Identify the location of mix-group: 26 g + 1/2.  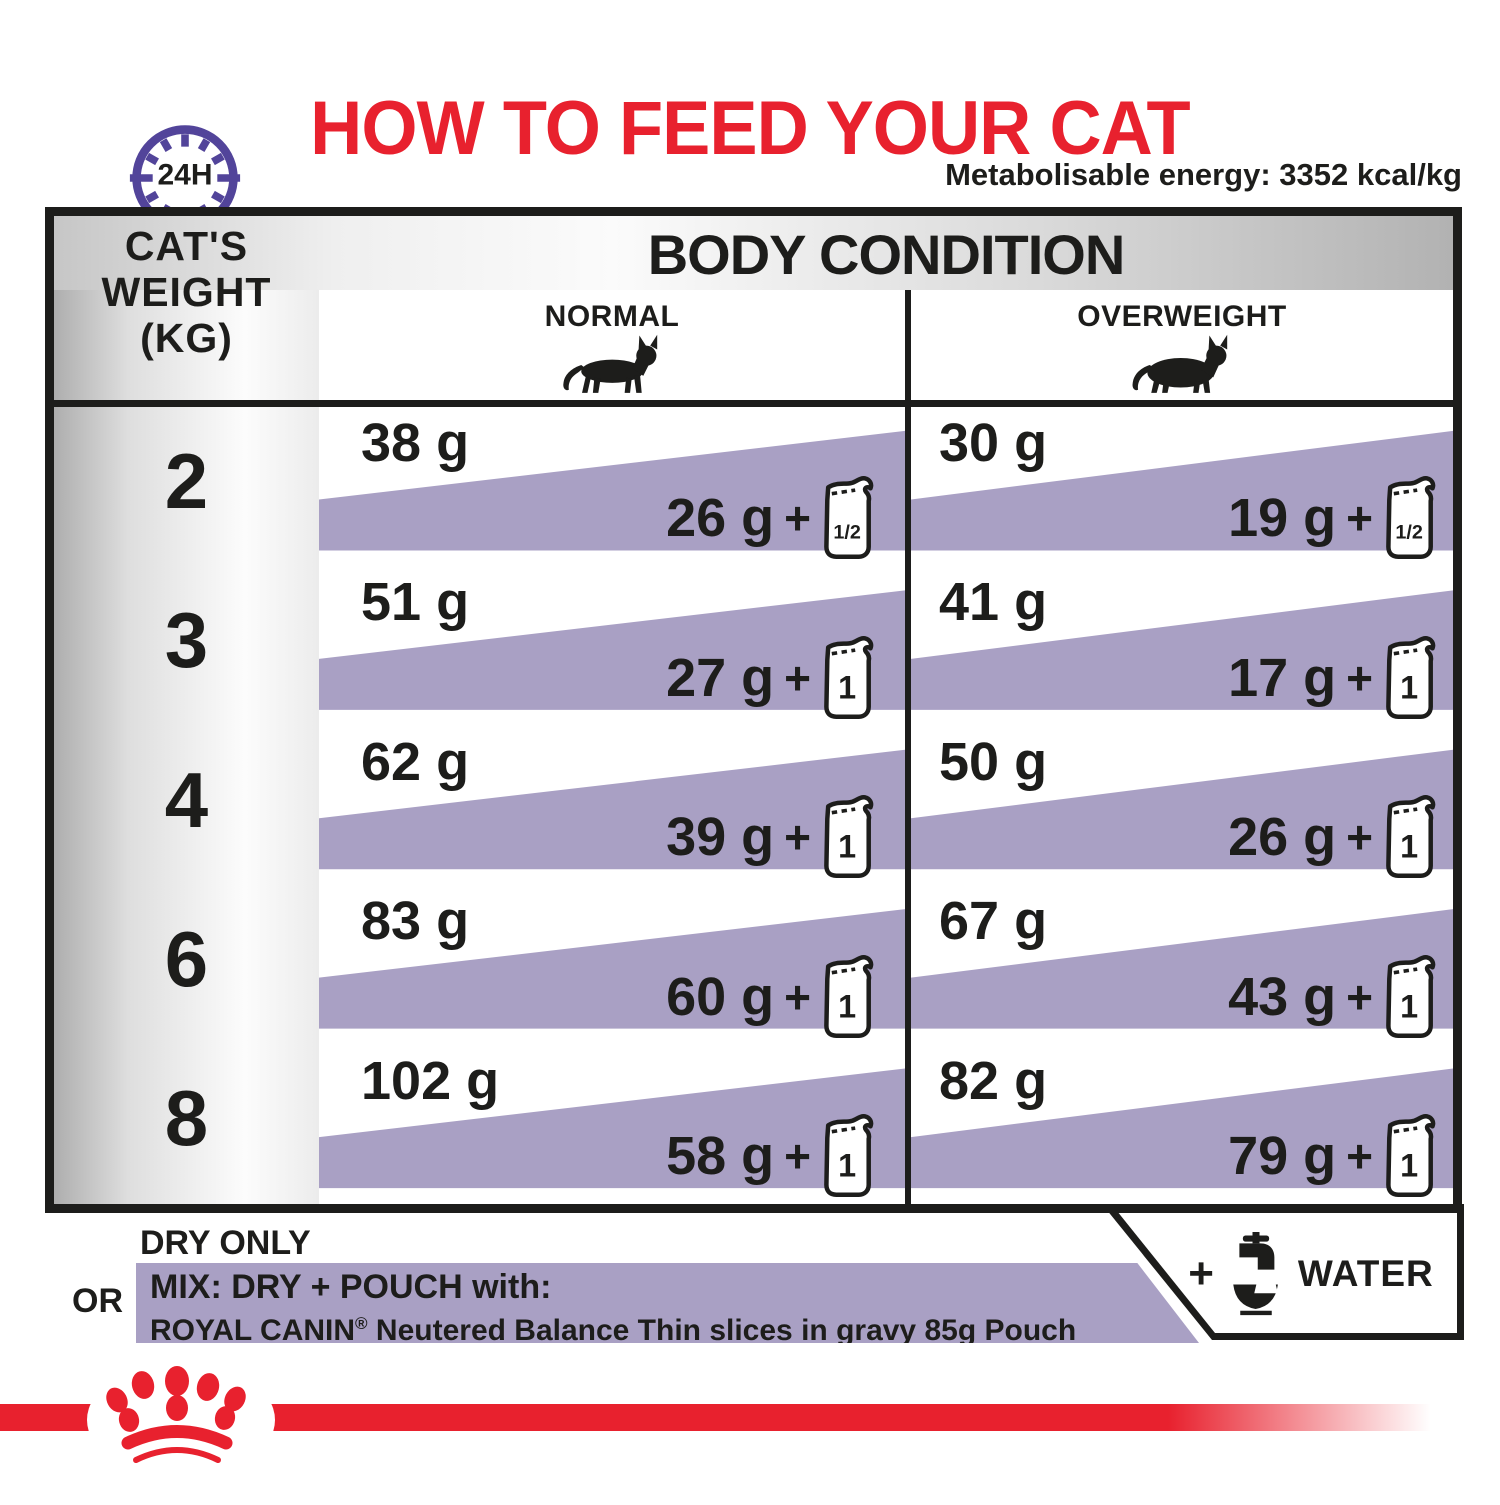
(770, 518).